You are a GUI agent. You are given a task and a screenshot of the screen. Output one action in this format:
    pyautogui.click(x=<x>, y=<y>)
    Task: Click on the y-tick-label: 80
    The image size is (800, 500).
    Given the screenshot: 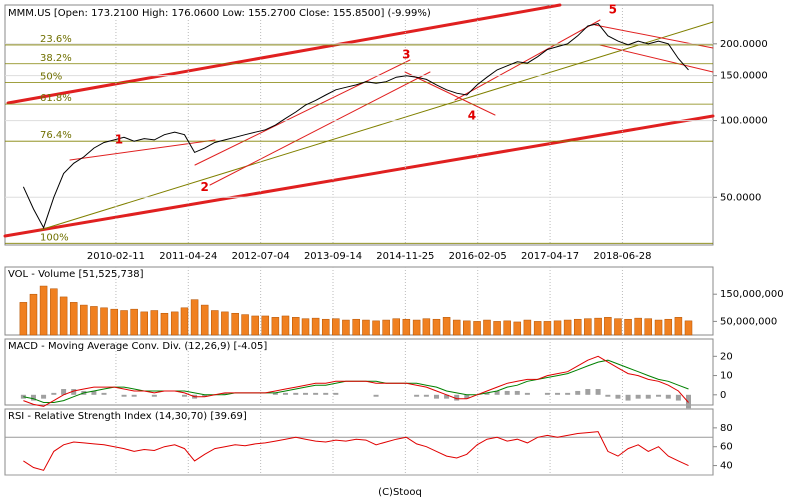 What is the action you would take?
    pyautogui.click(x=726, y=428)
    